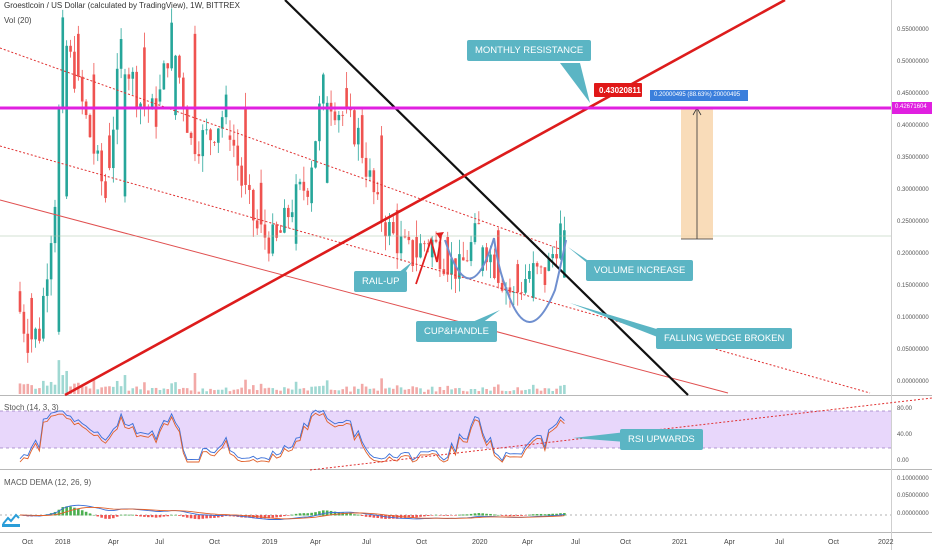 The image size is (932, 550). What do you see at coordinates (456, 331) in the screenshot?
I see `callout-cup-handle: CUP&HANDLE` at bounding box center [456, 331].